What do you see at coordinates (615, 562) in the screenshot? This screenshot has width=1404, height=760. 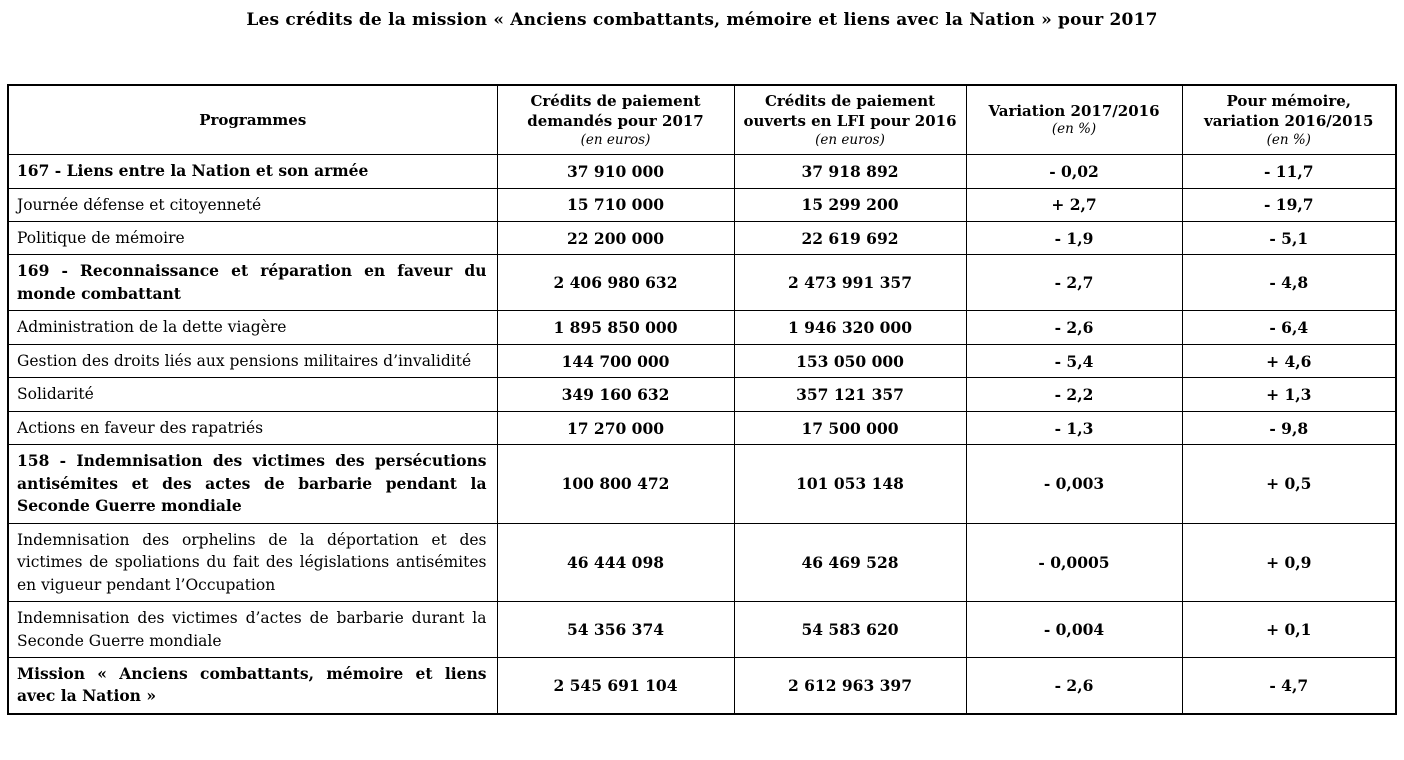 I see `credits-2017-cell: 46 444 098` at bounding box center [615, 562].